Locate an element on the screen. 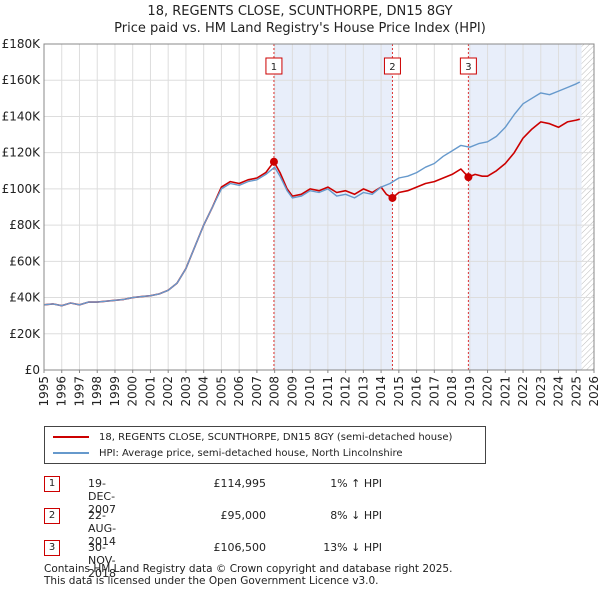 This screenshot has width=600, height=590. x-tick-label: 2026 is located at coordinates (593, 391).